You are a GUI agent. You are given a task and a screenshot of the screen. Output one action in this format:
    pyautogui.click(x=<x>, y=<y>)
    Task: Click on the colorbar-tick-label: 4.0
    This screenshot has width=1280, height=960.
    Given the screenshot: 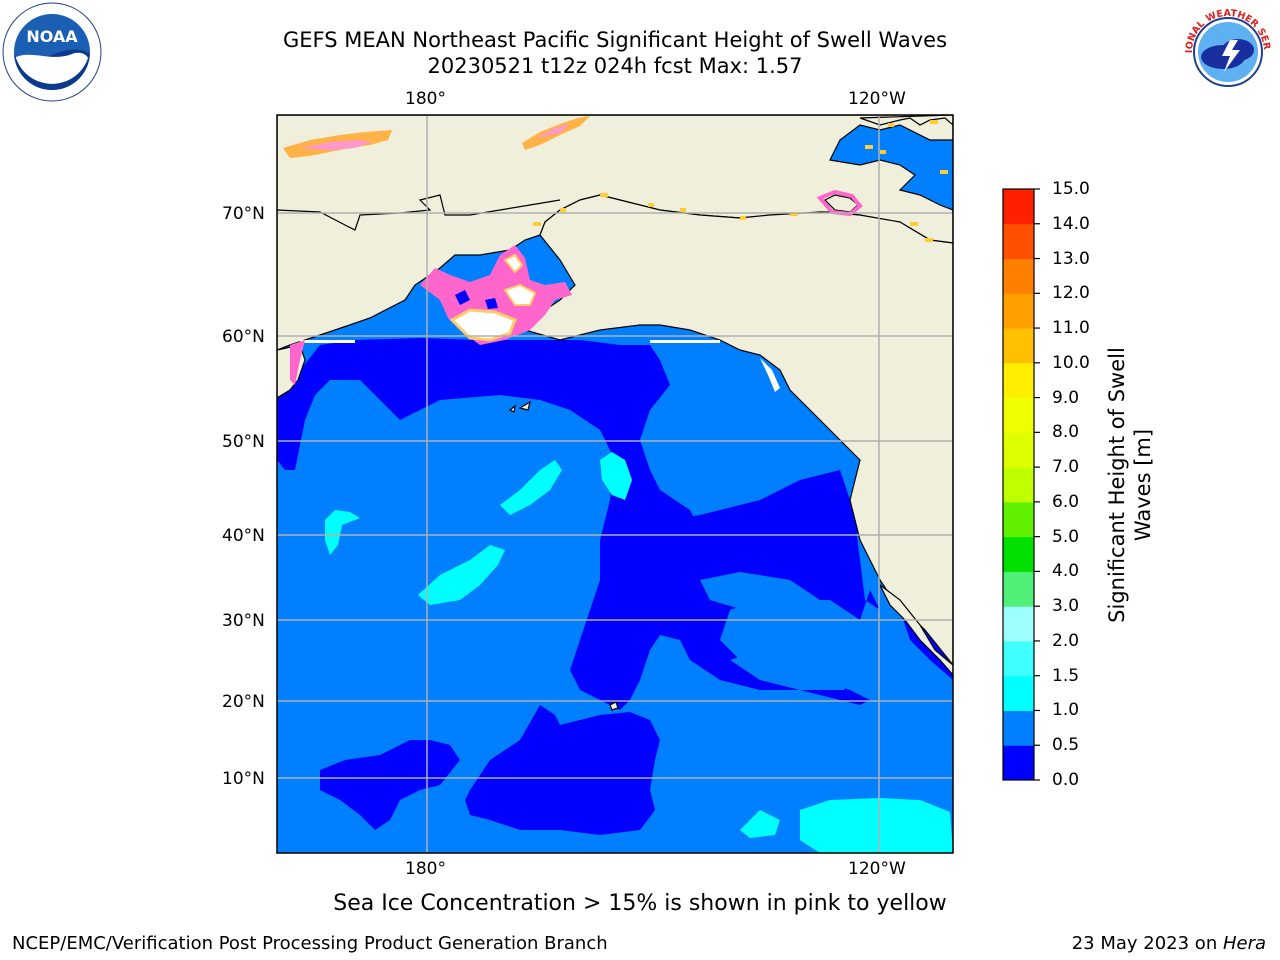 What is the action you would take?
    pyautogui.click(x=1066, y=571)
    